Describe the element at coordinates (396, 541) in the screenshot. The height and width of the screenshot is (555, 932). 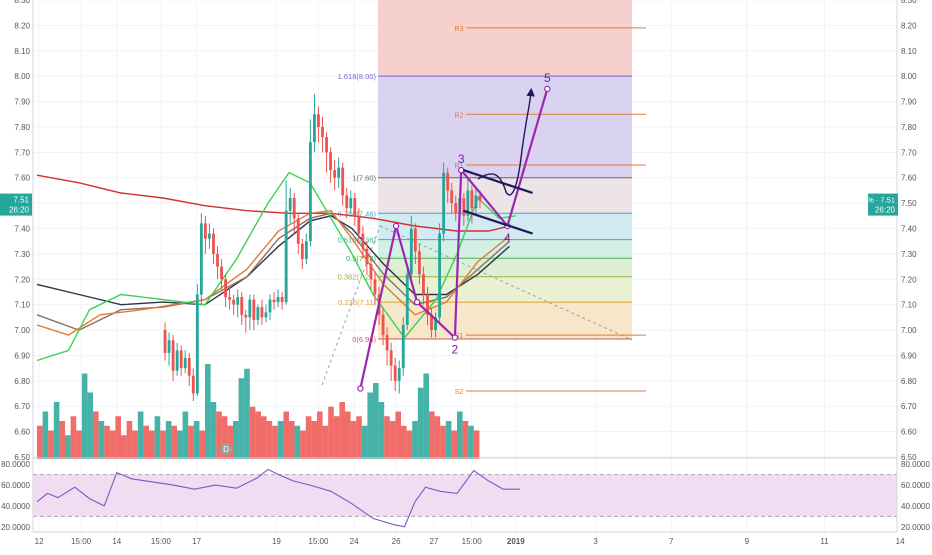
I see `time-tick-label: 26` at that location.